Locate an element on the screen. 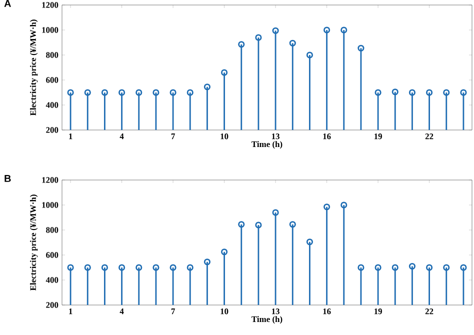  chart-title: A is located at coordinates (7, 3).